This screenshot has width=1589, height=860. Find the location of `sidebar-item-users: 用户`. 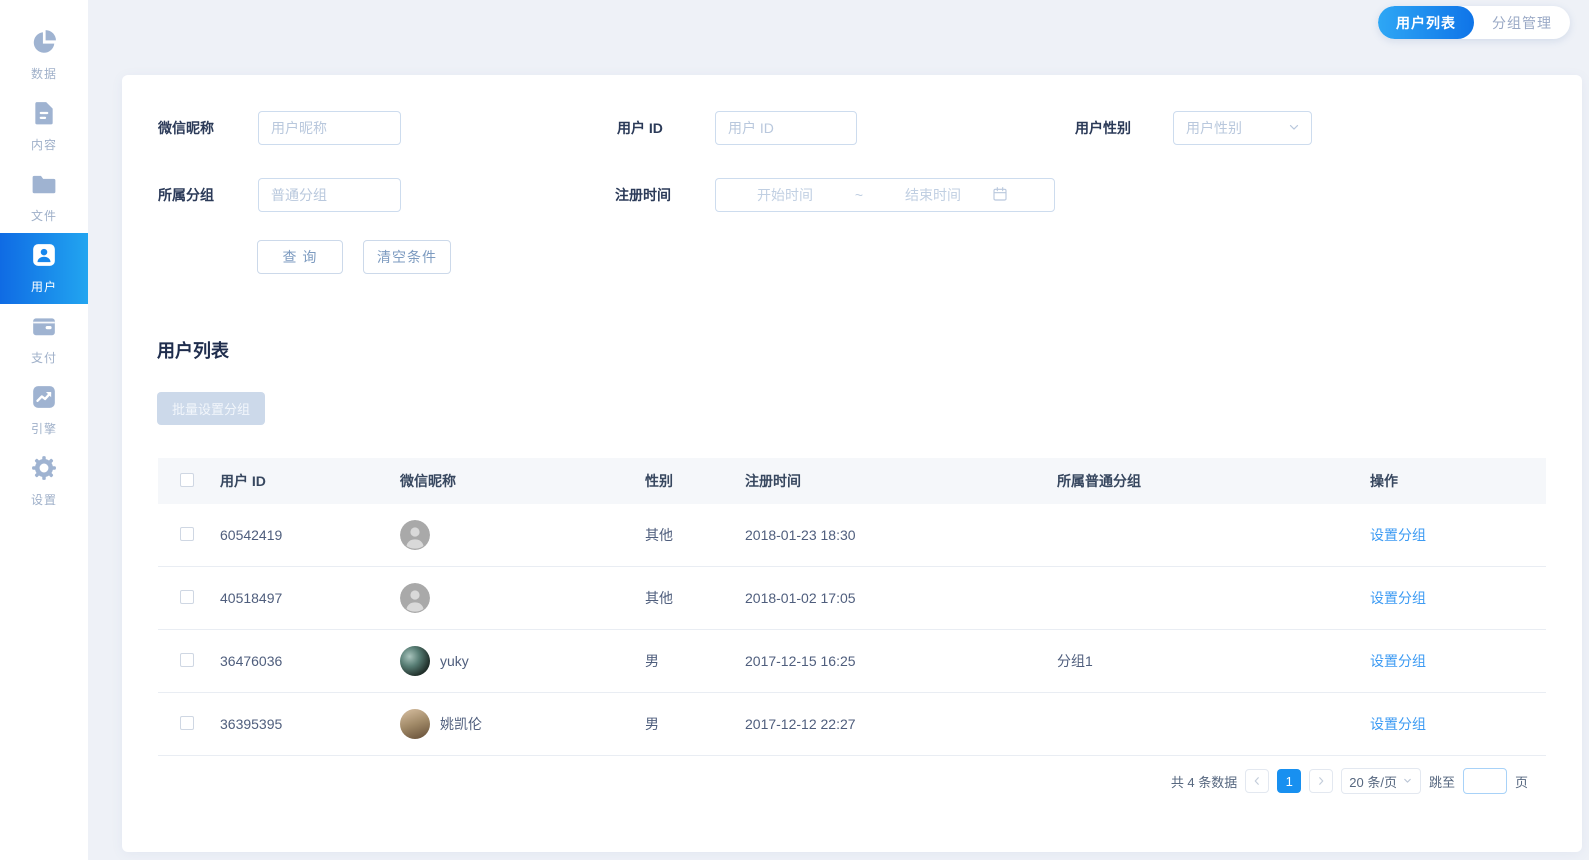

sidebar-item-users: 用户 is located at coordinates (44, 268).